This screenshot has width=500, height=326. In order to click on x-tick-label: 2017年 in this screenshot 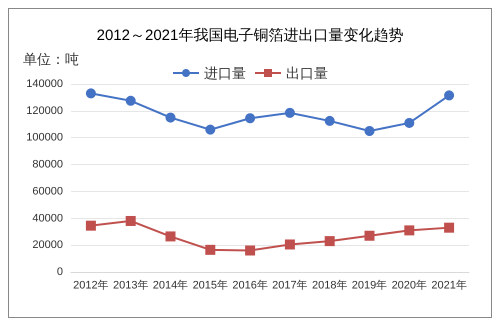, I will do `click(290, 286)`.